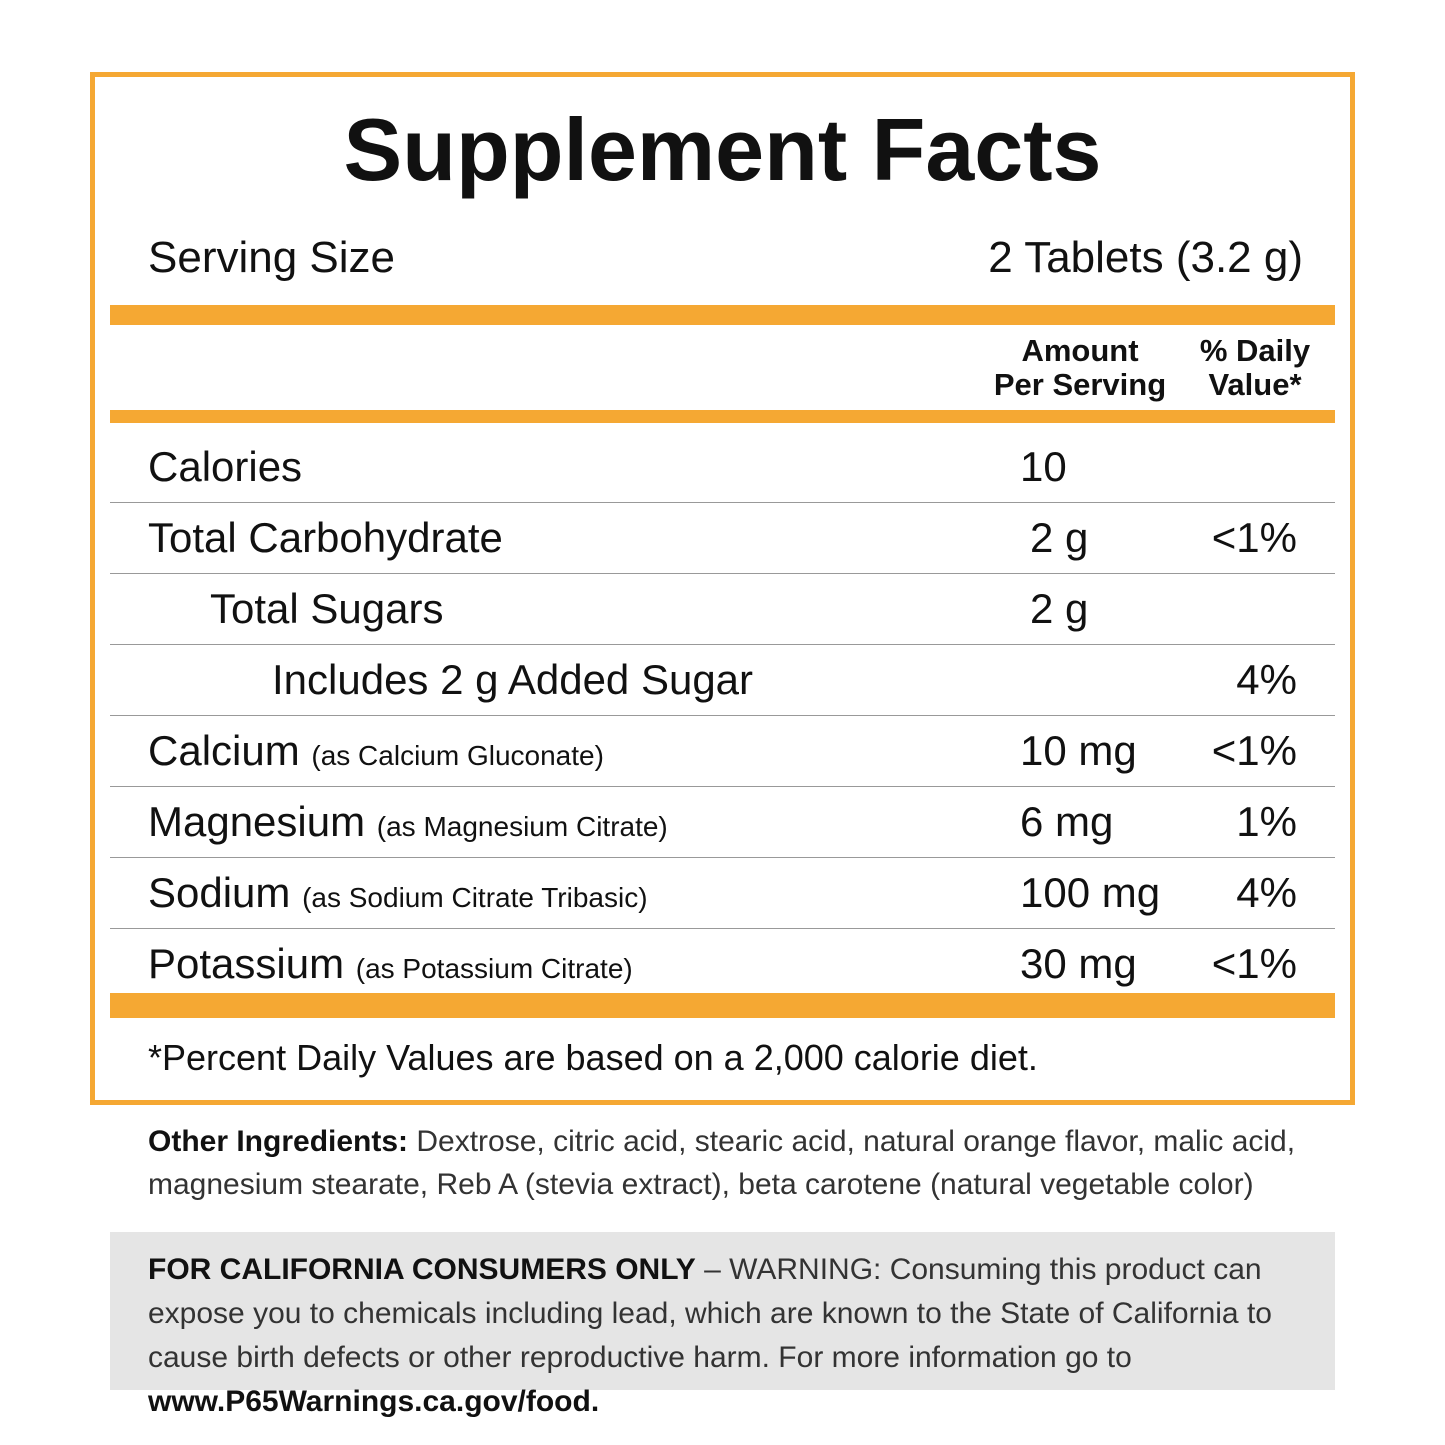  What do you see at coordinates (722, 538) in the screenshot?
I see `nutrient-row: Total Carbohydrate 2 g <1%` at bounding box center [722, 538].